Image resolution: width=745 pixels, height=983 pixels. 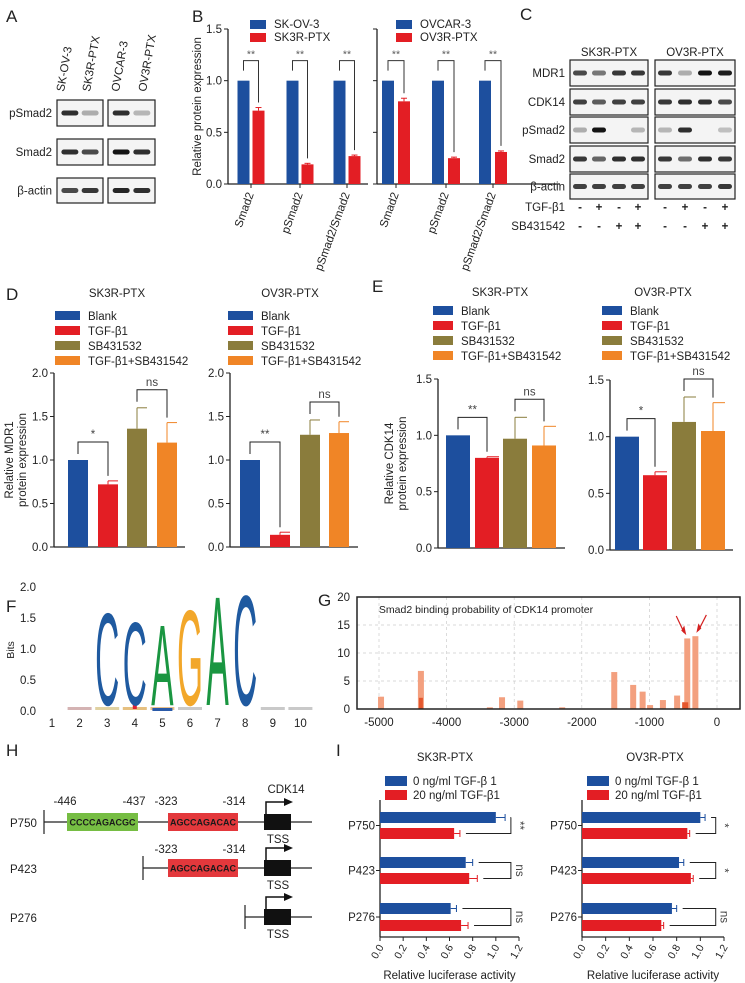 I want to click on site-end-label: -314, so click(x=234, y=850).